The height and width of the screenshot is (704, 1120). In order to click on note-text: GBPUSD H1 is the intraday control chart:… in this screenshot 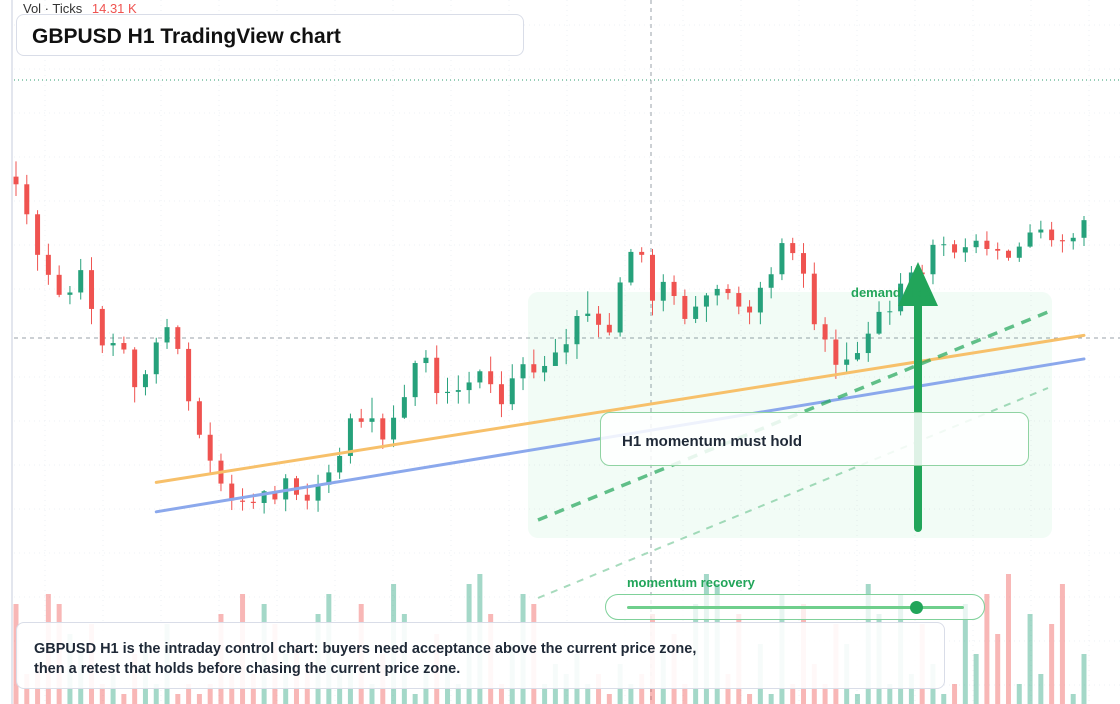, I will do `click(365, 659)`.